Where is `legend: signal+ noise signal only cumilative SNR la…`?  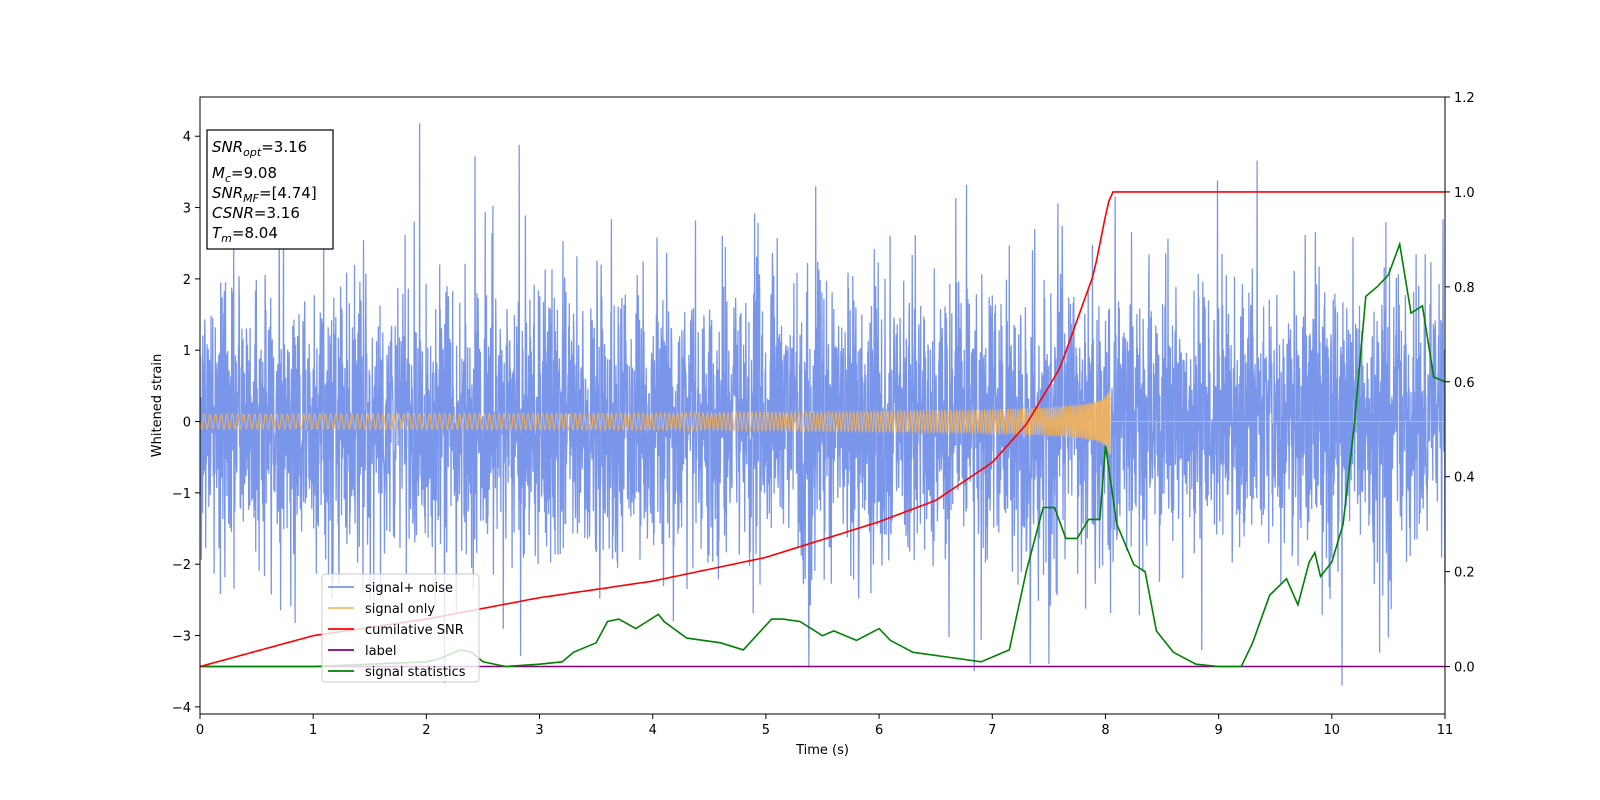
legend: signal+ noise signal only cumilative SNR la… is located at coordinates (400, 628).